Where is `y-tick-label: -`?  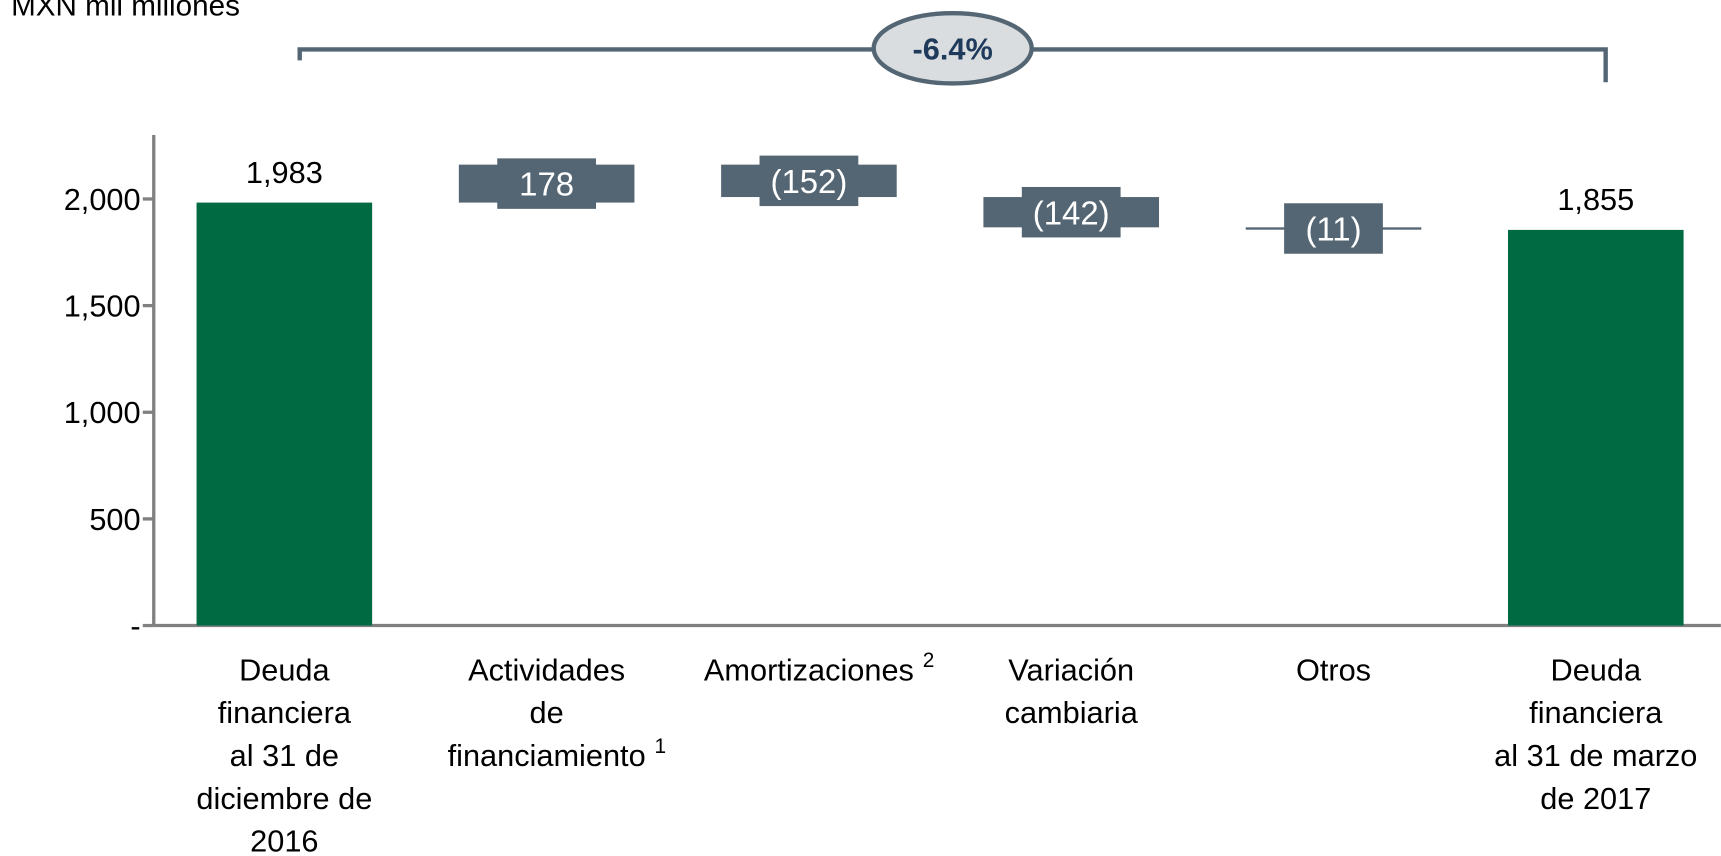 y-tick-label: - is located at coordinates (135, 626).